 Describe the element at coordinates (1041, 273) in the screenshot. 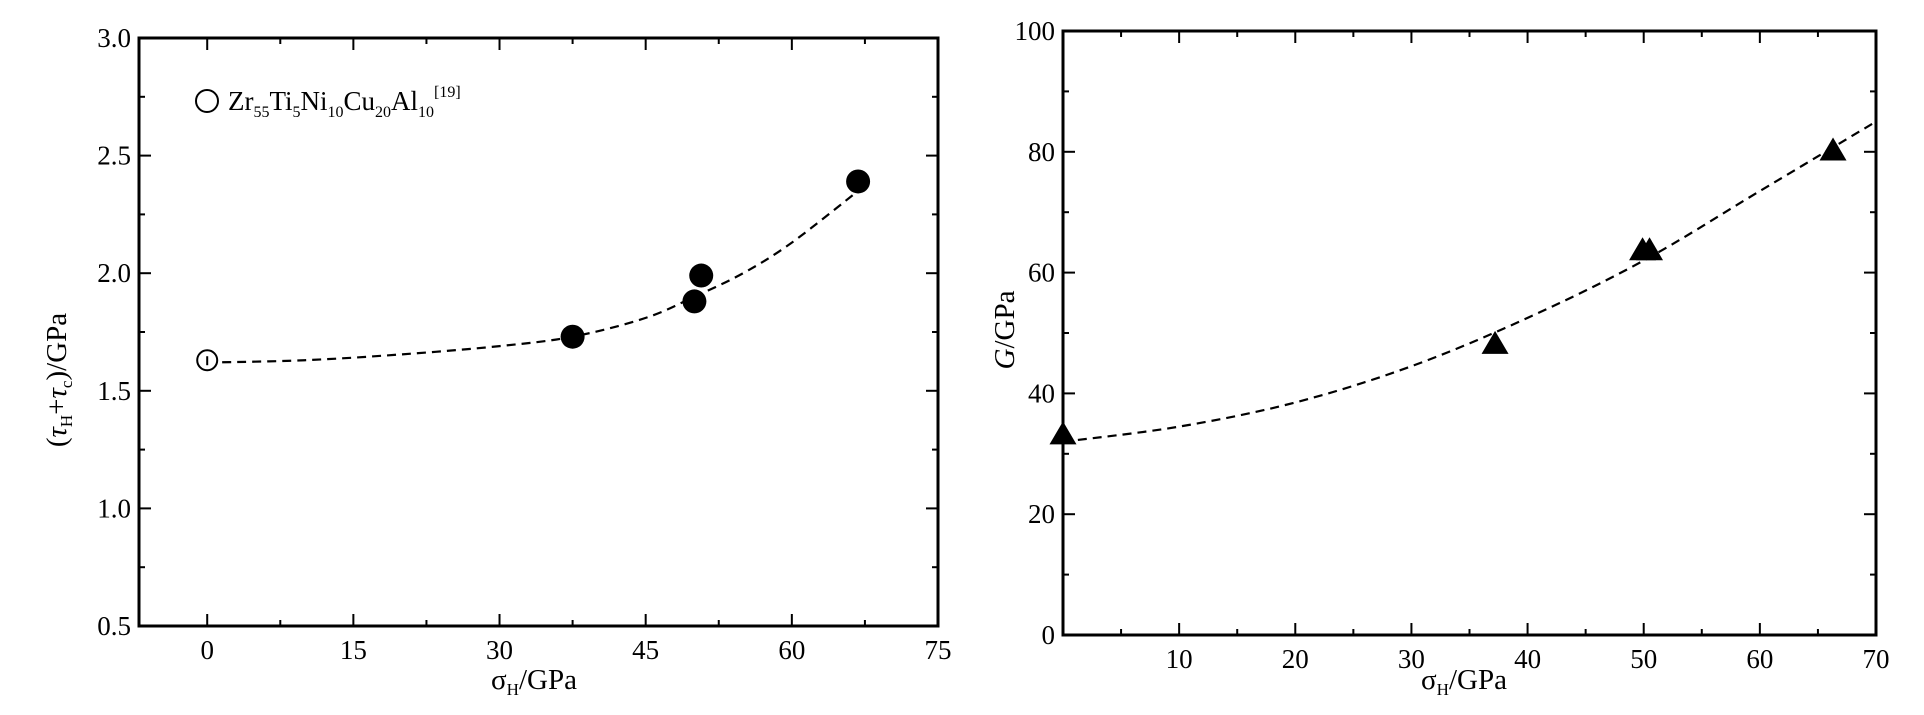

I see `right-y-tick-label: 60` at that location.